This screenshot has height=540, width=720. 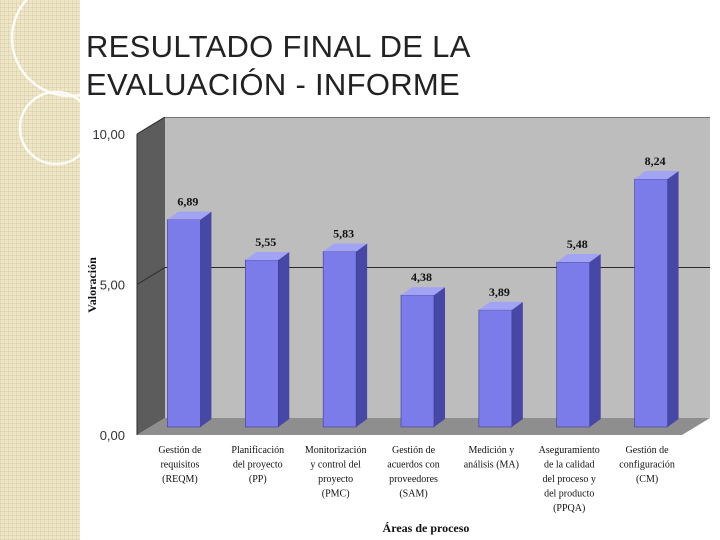 I want to click on title-line-1: RESULTADO FINAL DE LA, so click(x=278, y=46).